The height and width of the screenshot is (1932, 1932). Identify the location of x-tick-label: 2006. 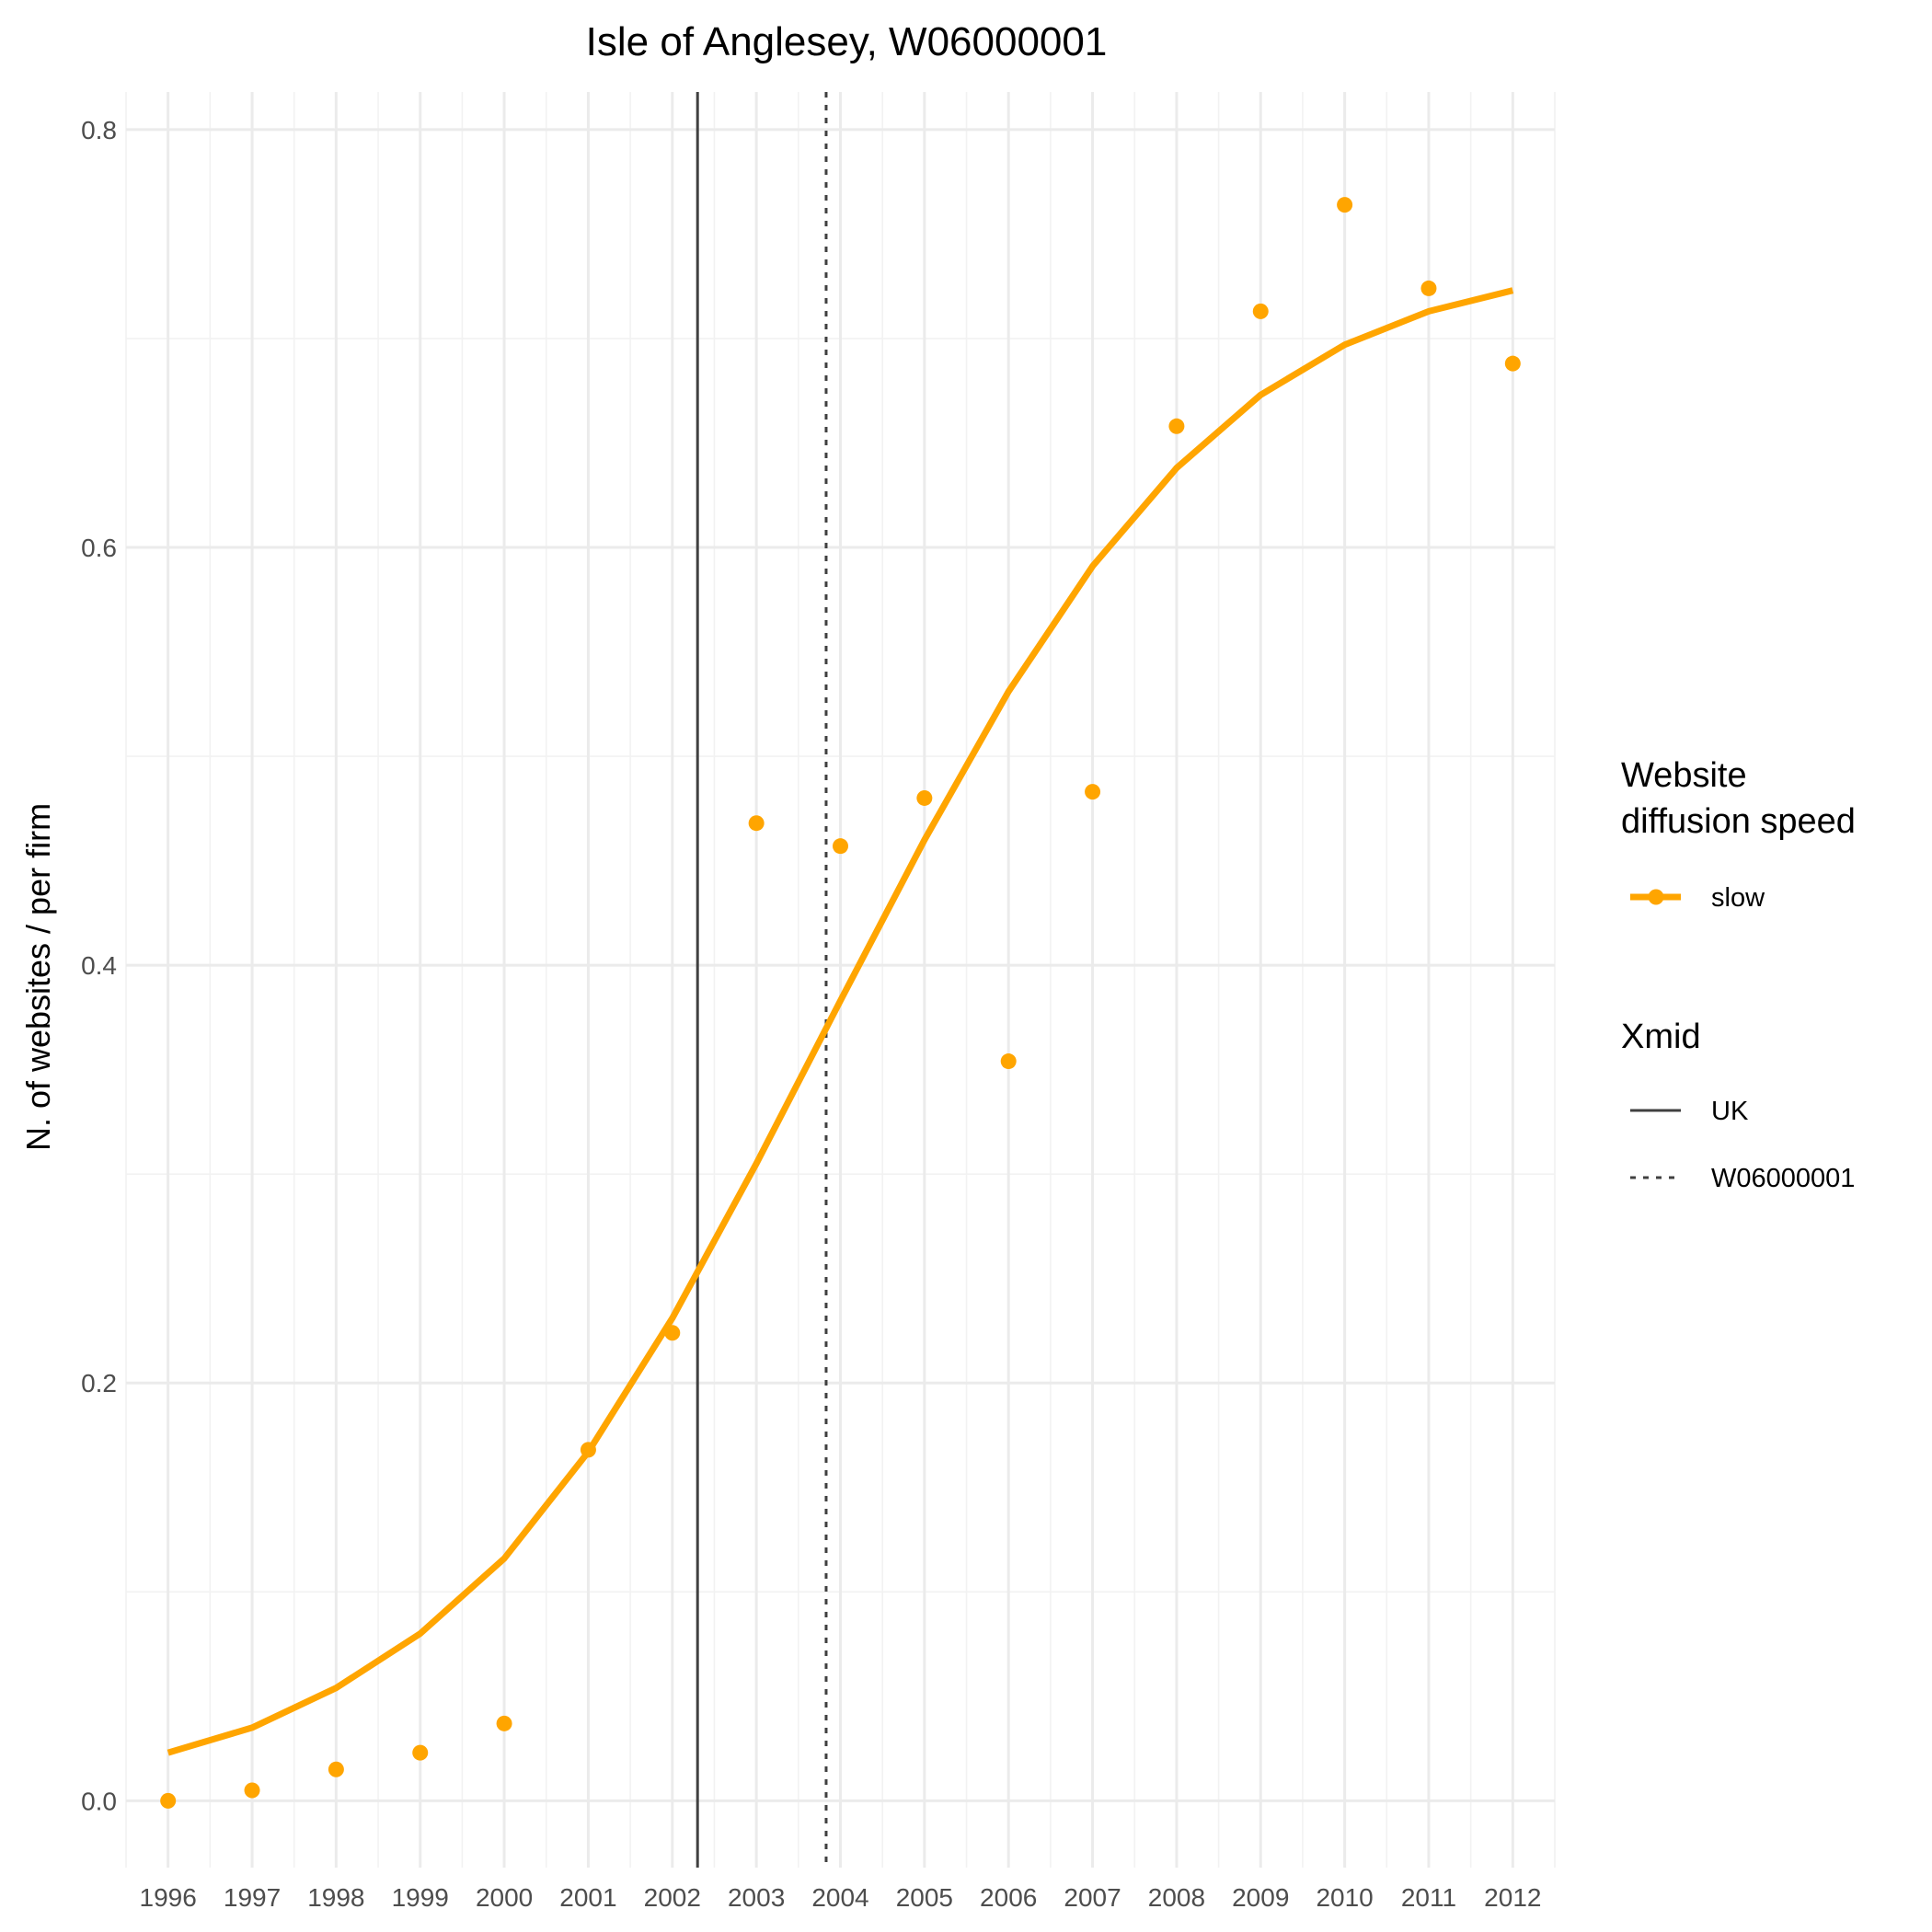
(1008, 1897).